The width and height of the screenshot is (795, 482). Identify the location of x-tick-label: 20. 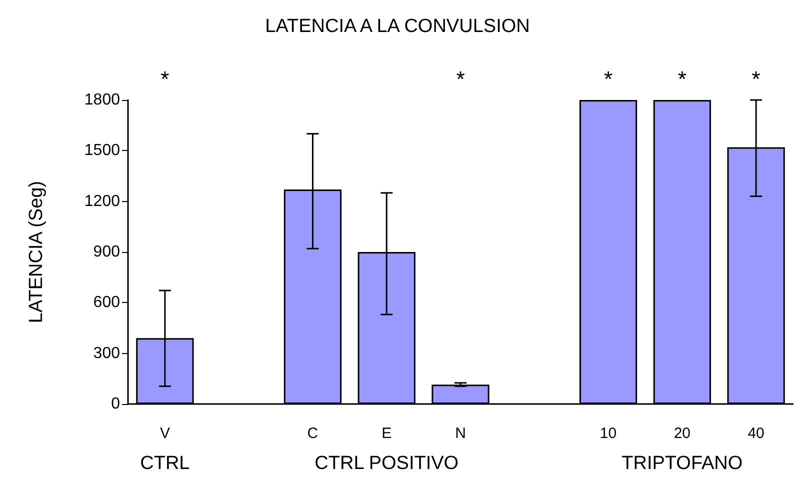
(682, 433).